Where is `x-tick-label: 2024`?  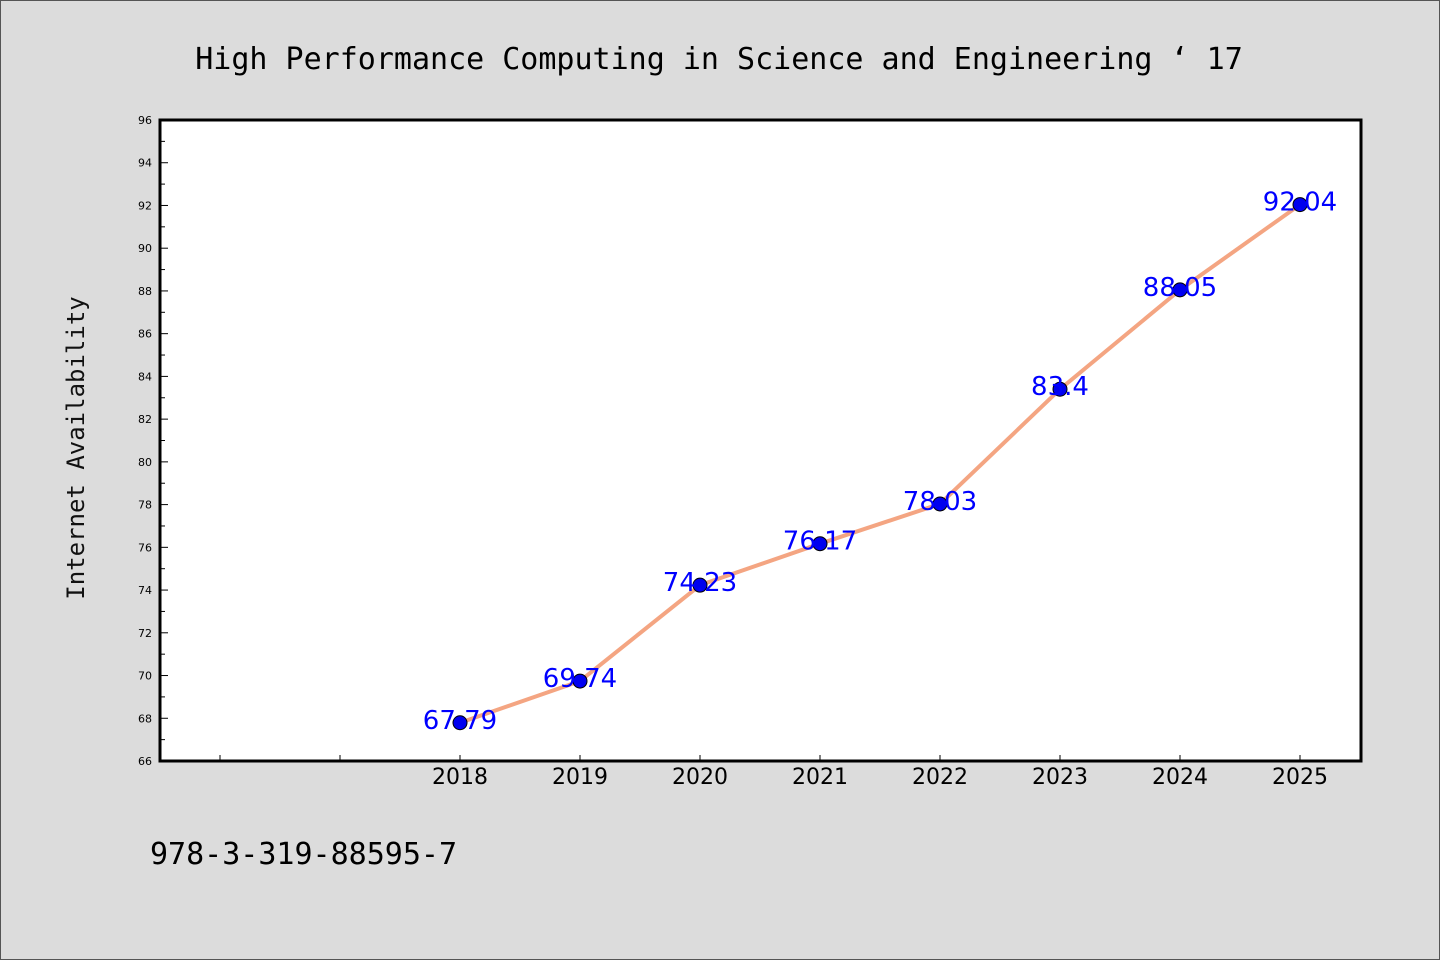 x-tick-label: 2024 is located at coordinates (1180, 777).